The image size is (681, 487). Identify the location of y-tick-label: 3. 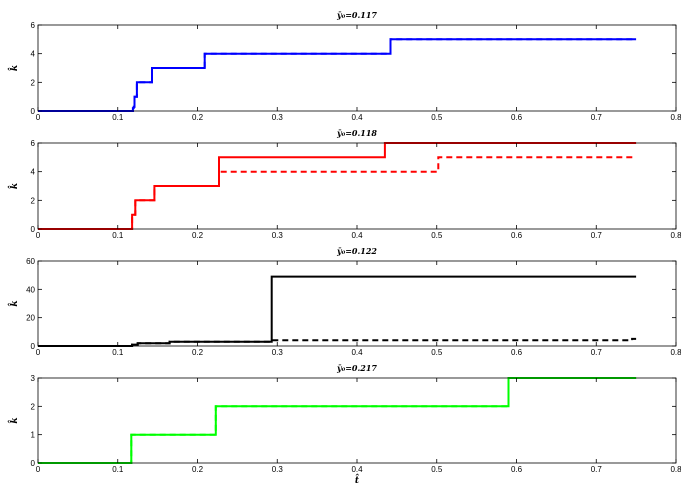
(33, 378).